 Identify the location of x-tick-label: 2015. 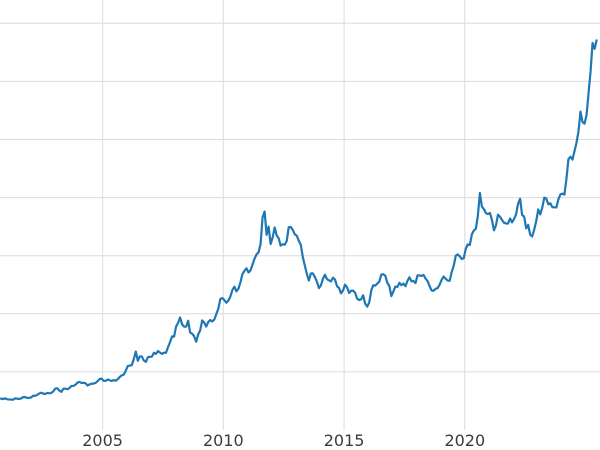
(344, 440).